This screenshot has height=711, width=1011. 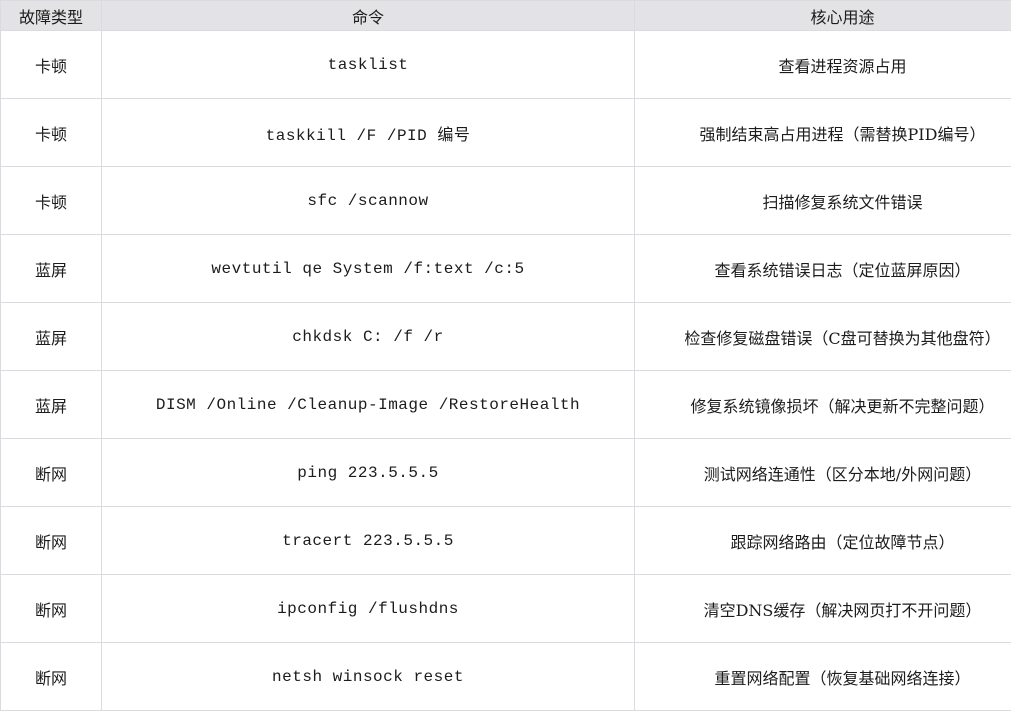 What do you see at coordinates (823, 473) in the screenshot?
I see `purpose-cell: 测试网络连通性（区分本地/外网问题）` at bounding box center [823, 473].